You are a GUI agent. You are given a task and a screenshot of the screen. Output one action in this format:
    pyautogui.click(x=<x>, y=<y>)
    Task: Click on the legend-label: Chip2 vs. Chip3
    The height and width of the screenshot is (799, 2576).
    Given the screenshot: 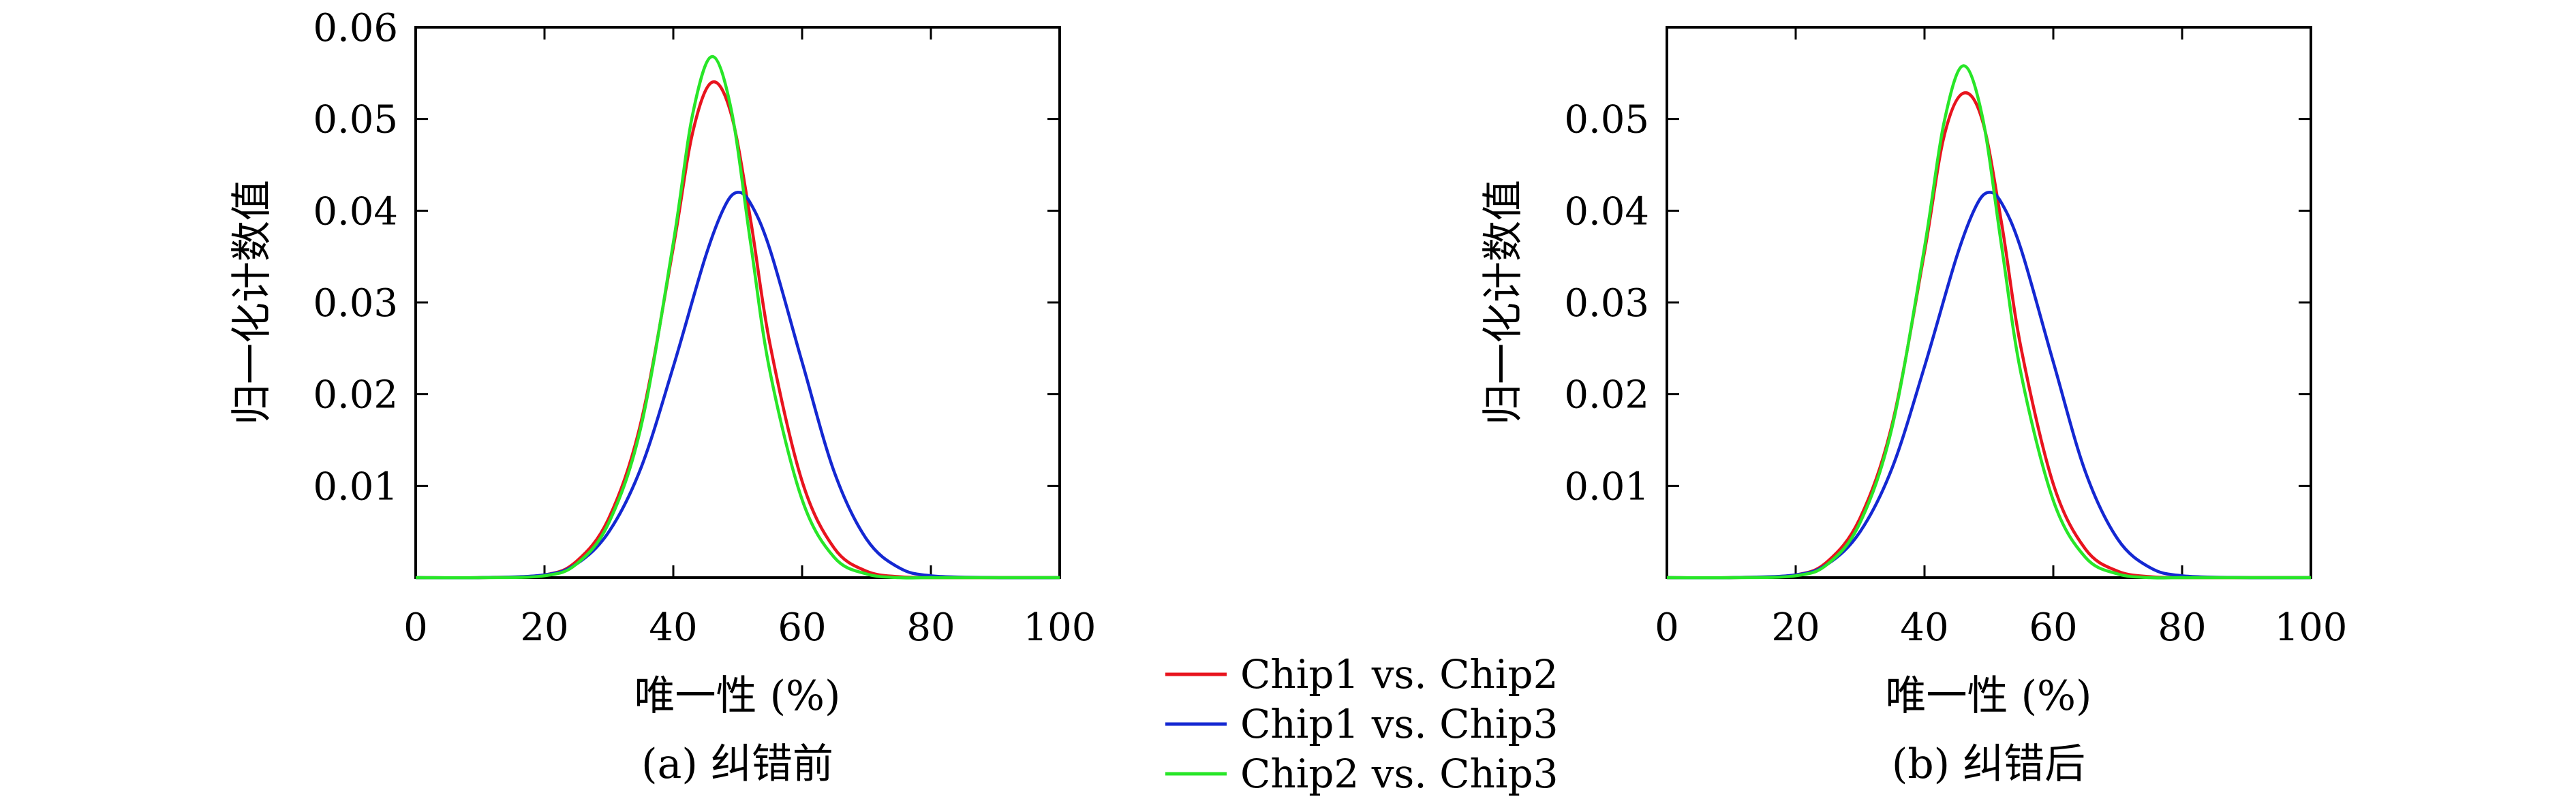 What is the action you would take?
    pyautogui.click(x=1399, y=774)
    